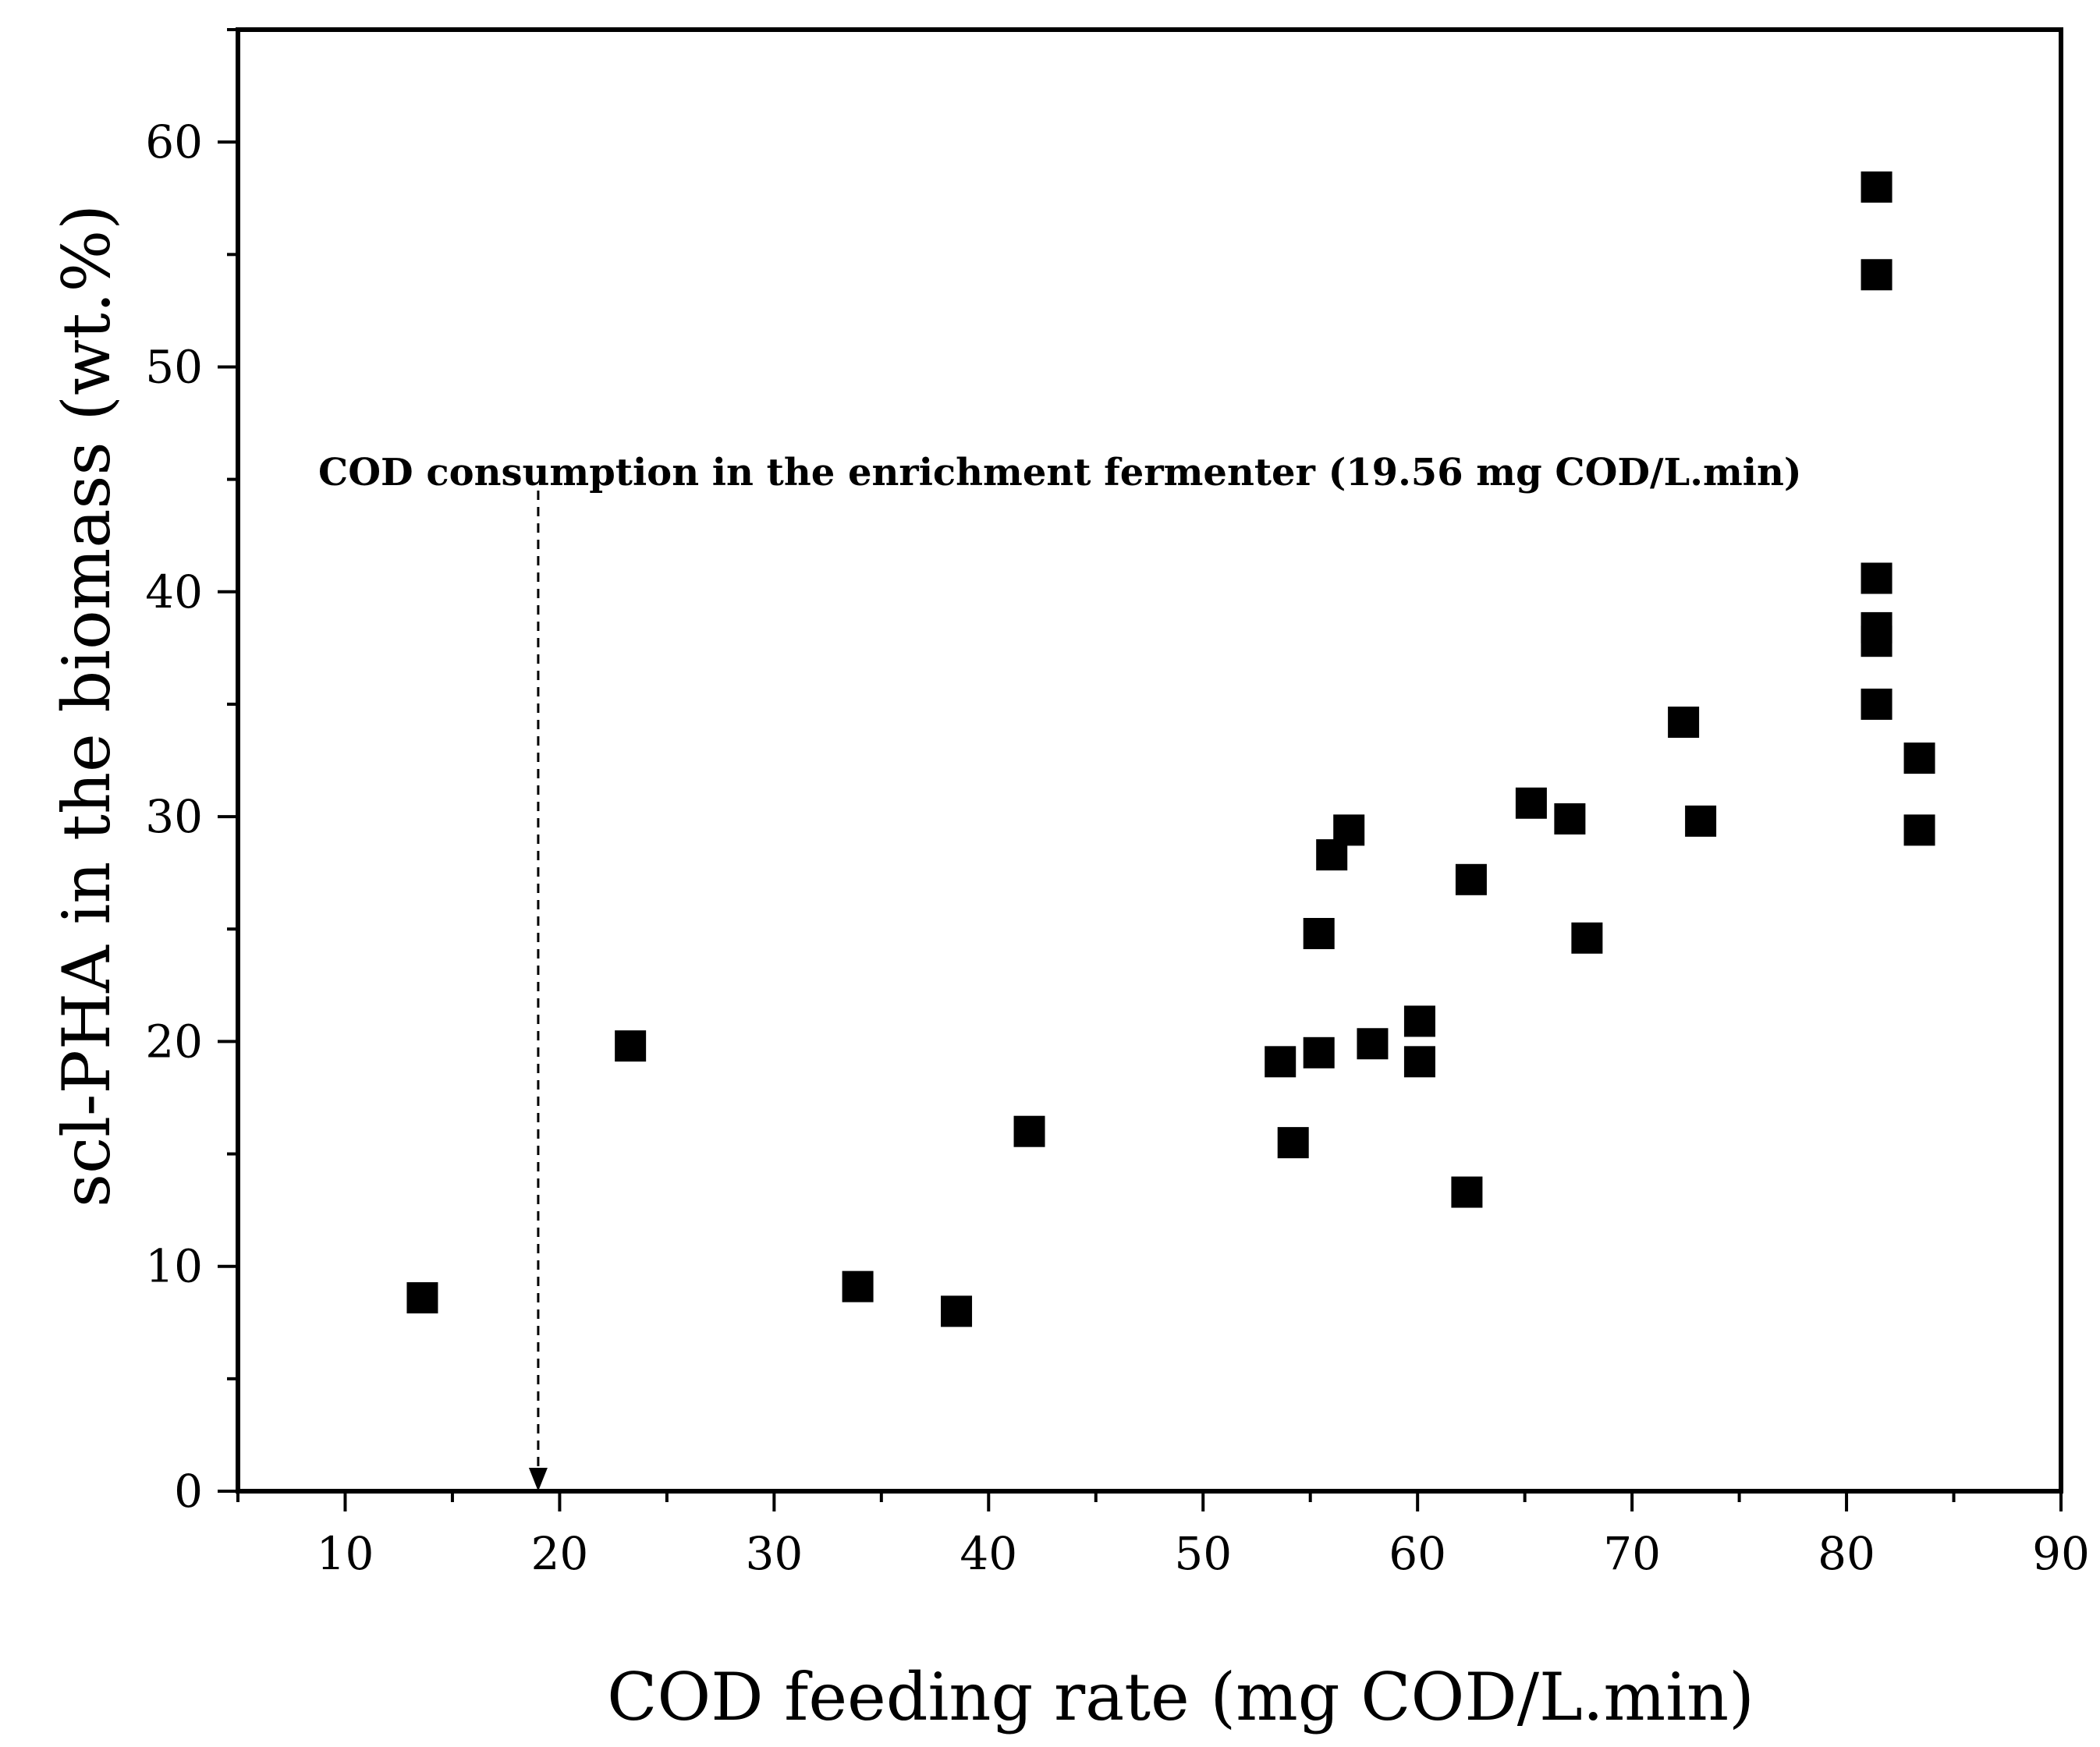 This screenshot has width=2100, height=1747. I want to click on y-tick-label: 10, so click(174, 1266).